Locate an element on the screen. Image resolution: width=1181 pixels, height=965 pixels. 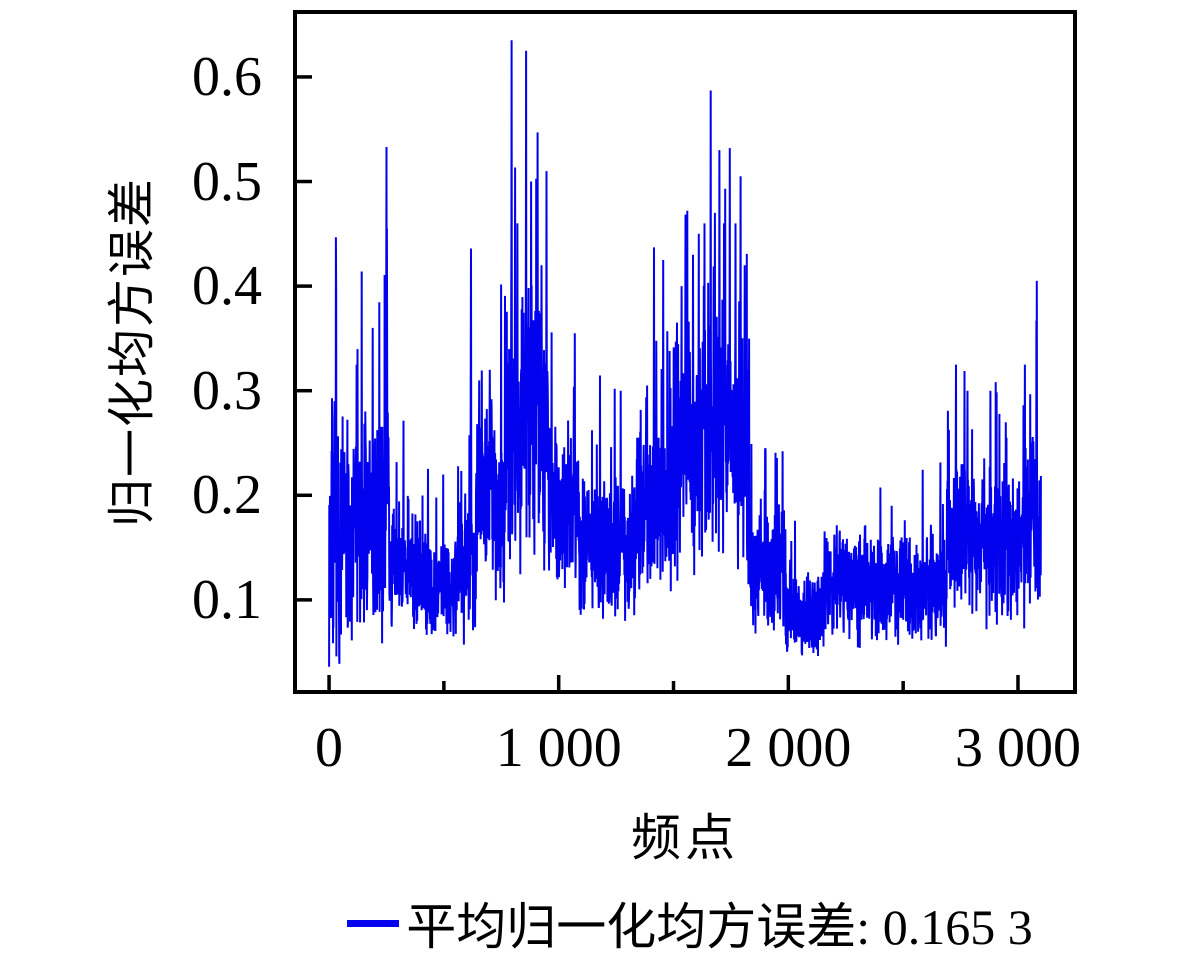
y-tick-label: 0.1 is located at coordinates (227, 599).